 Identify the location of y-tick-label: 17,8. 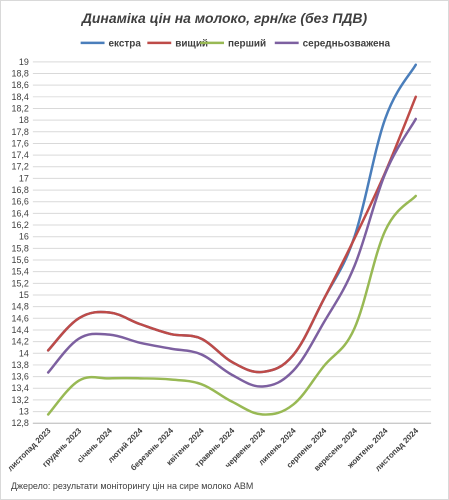
(19, 132).